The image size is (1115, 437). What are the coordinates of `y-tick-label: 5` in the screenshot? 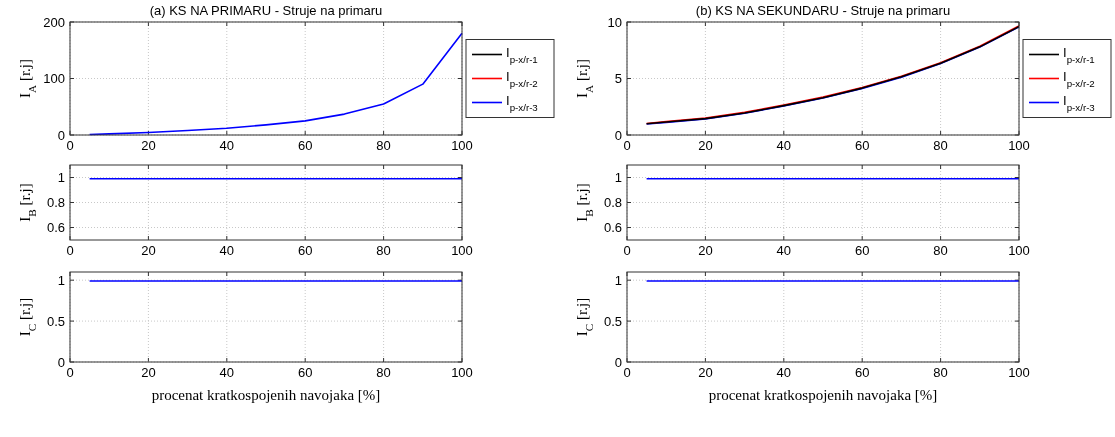 It's located at (618, 78).